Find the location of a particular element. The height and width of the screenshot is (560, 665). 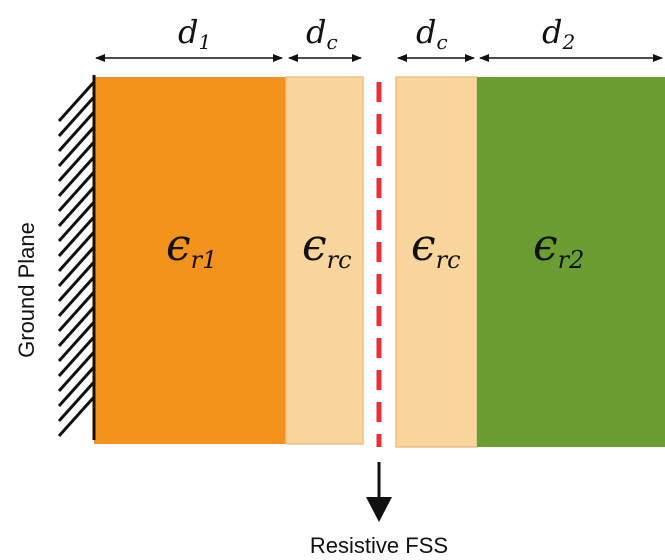

d1-sub: 1 is located at coordinates (204, 42).